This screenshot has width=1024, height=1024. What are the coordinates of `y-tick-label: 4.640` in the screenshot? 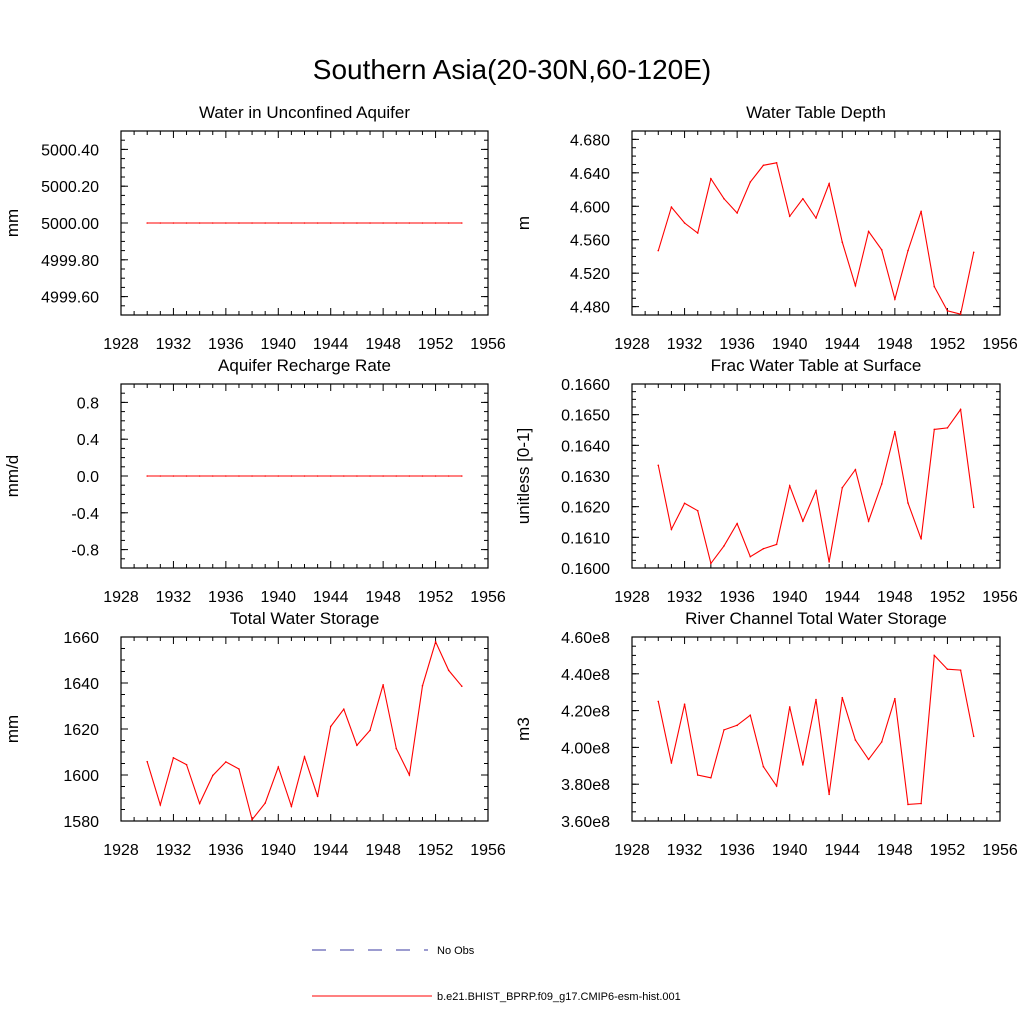 It's located at (590, 174).